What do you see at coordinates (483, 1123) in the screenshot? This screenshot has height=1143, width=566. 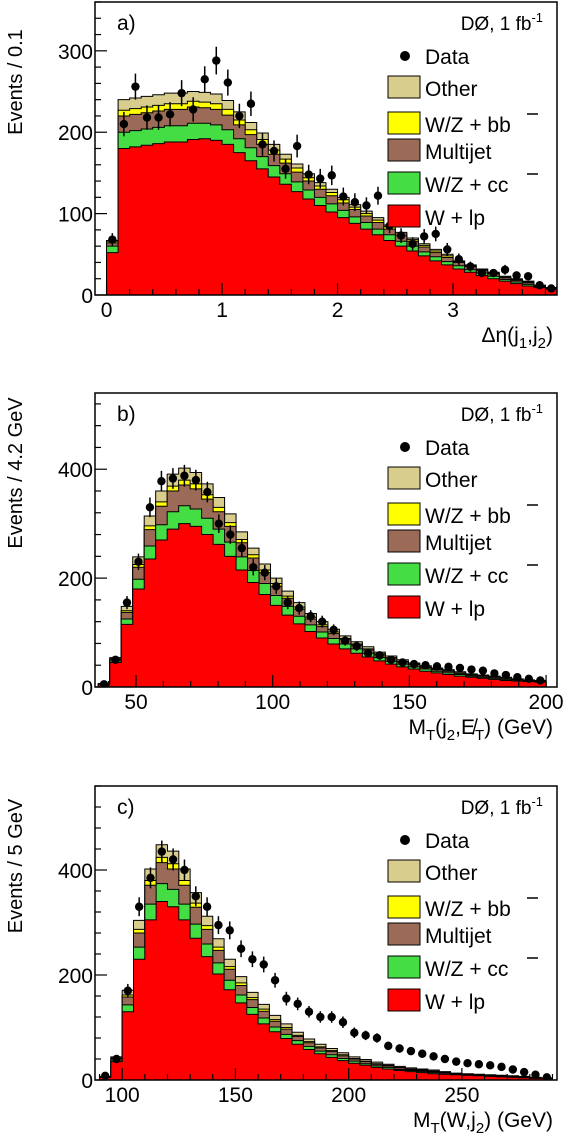 I see `x-axis-label: MT(W,j2) (GeV)` at bounding box center [483, 1123].